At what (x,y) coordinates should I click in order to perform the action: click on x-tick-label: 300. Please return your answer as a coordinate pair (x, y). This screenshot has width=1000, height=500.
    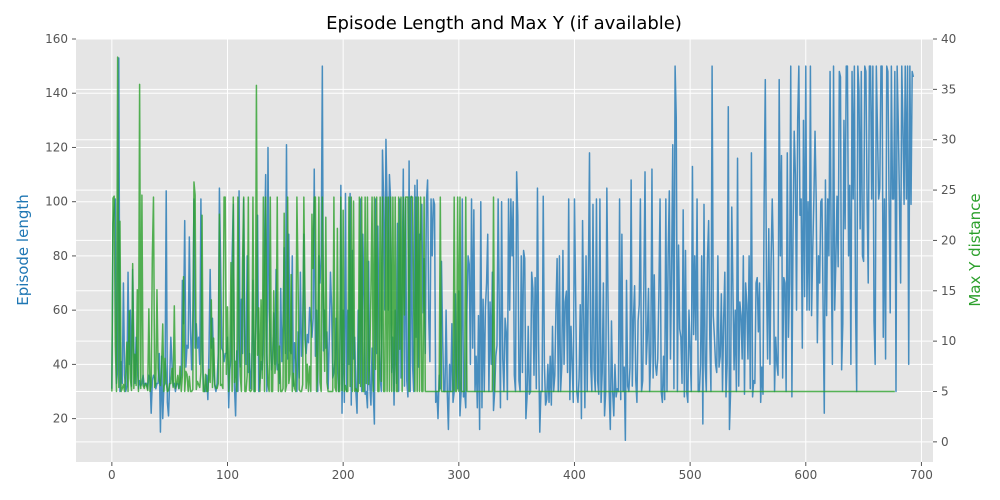
    Looking at the image, I should click on (458, 475).